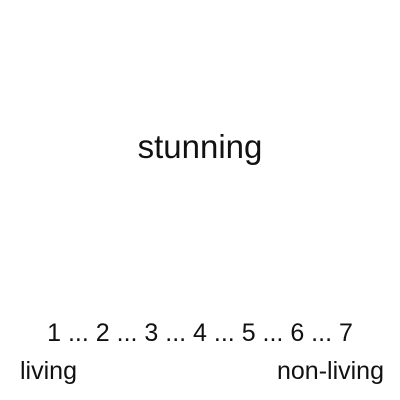 The image size is (400, 400). I want to click on stimulus-word: stunning, so click(200, 146).